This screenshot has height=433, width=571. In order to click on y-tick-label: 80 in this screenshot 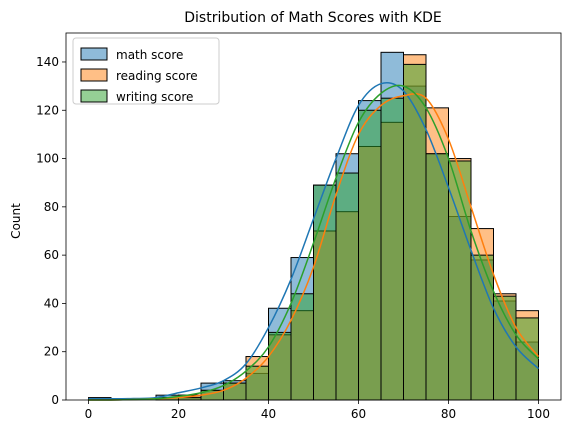, I will do `click(51, 207)`.